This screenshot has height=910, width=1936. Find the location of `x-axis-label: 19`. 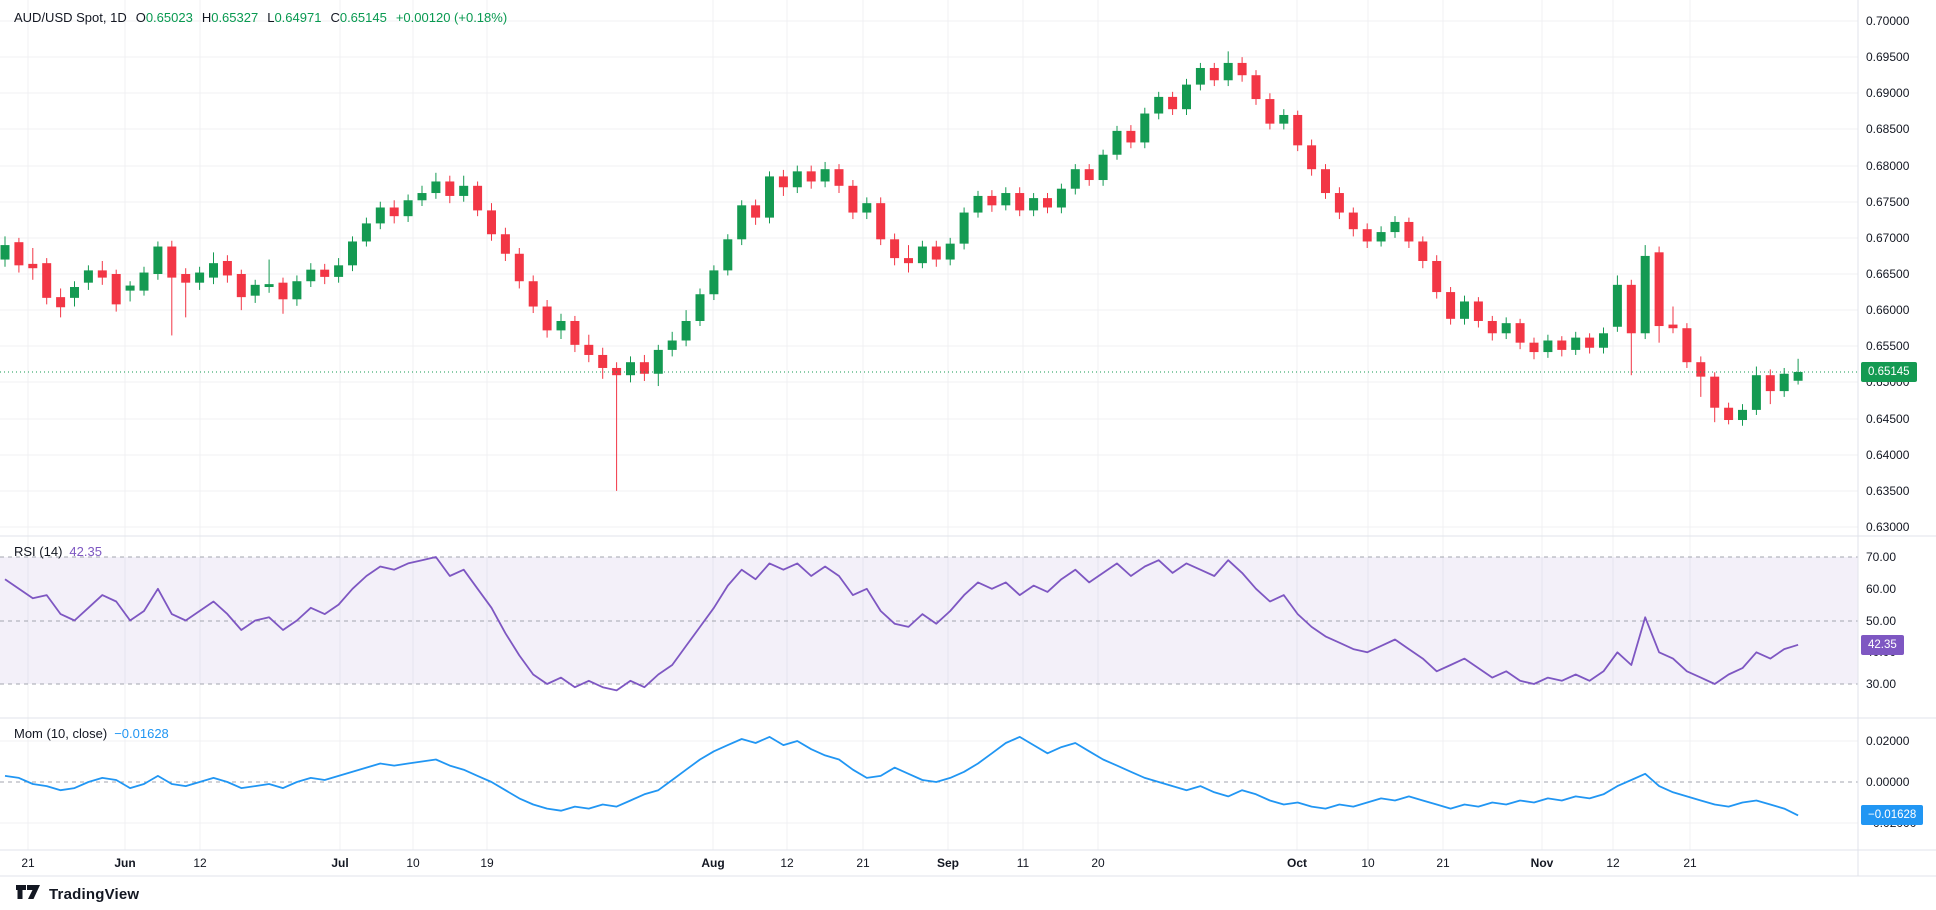

x-axis-label: 19 is located at coordinates (487, 863).